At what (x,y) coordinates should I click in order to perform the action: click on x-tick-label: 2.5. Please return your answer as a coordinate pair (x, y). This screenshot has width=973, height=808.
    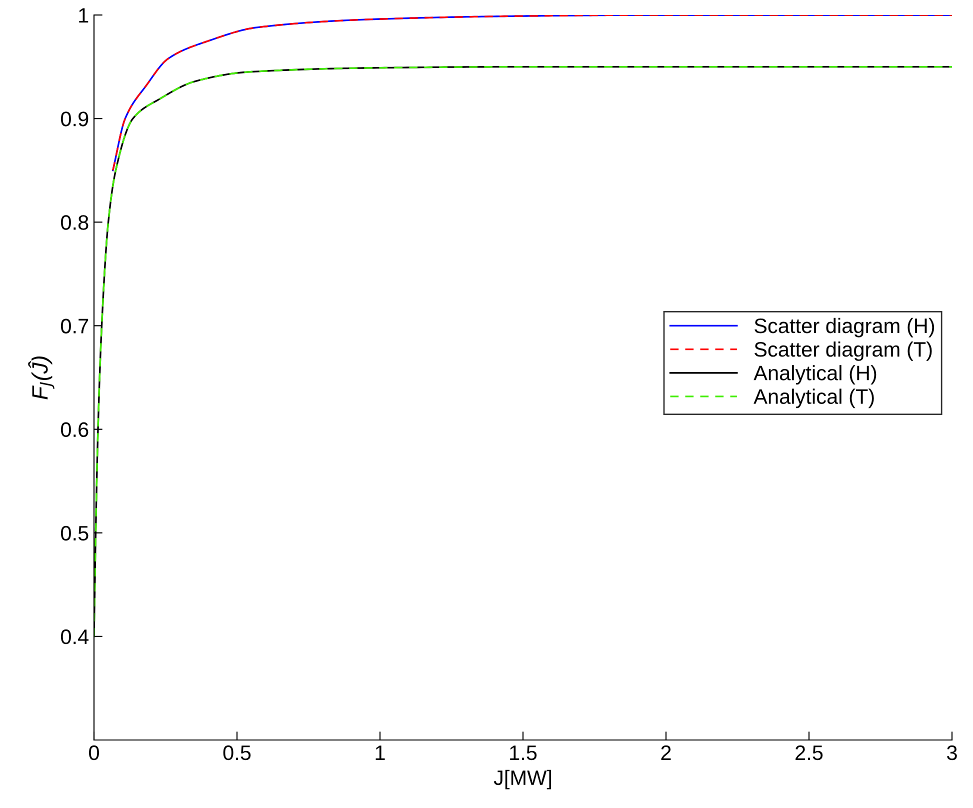
    Looking at the image, I should click on (809, 752).